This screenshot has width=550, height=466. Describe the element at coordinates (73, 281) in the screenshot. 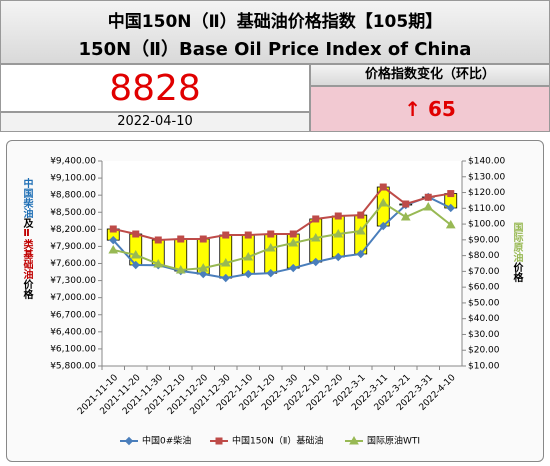

I see `y-tick-label: ¥7,300.00` at that location.